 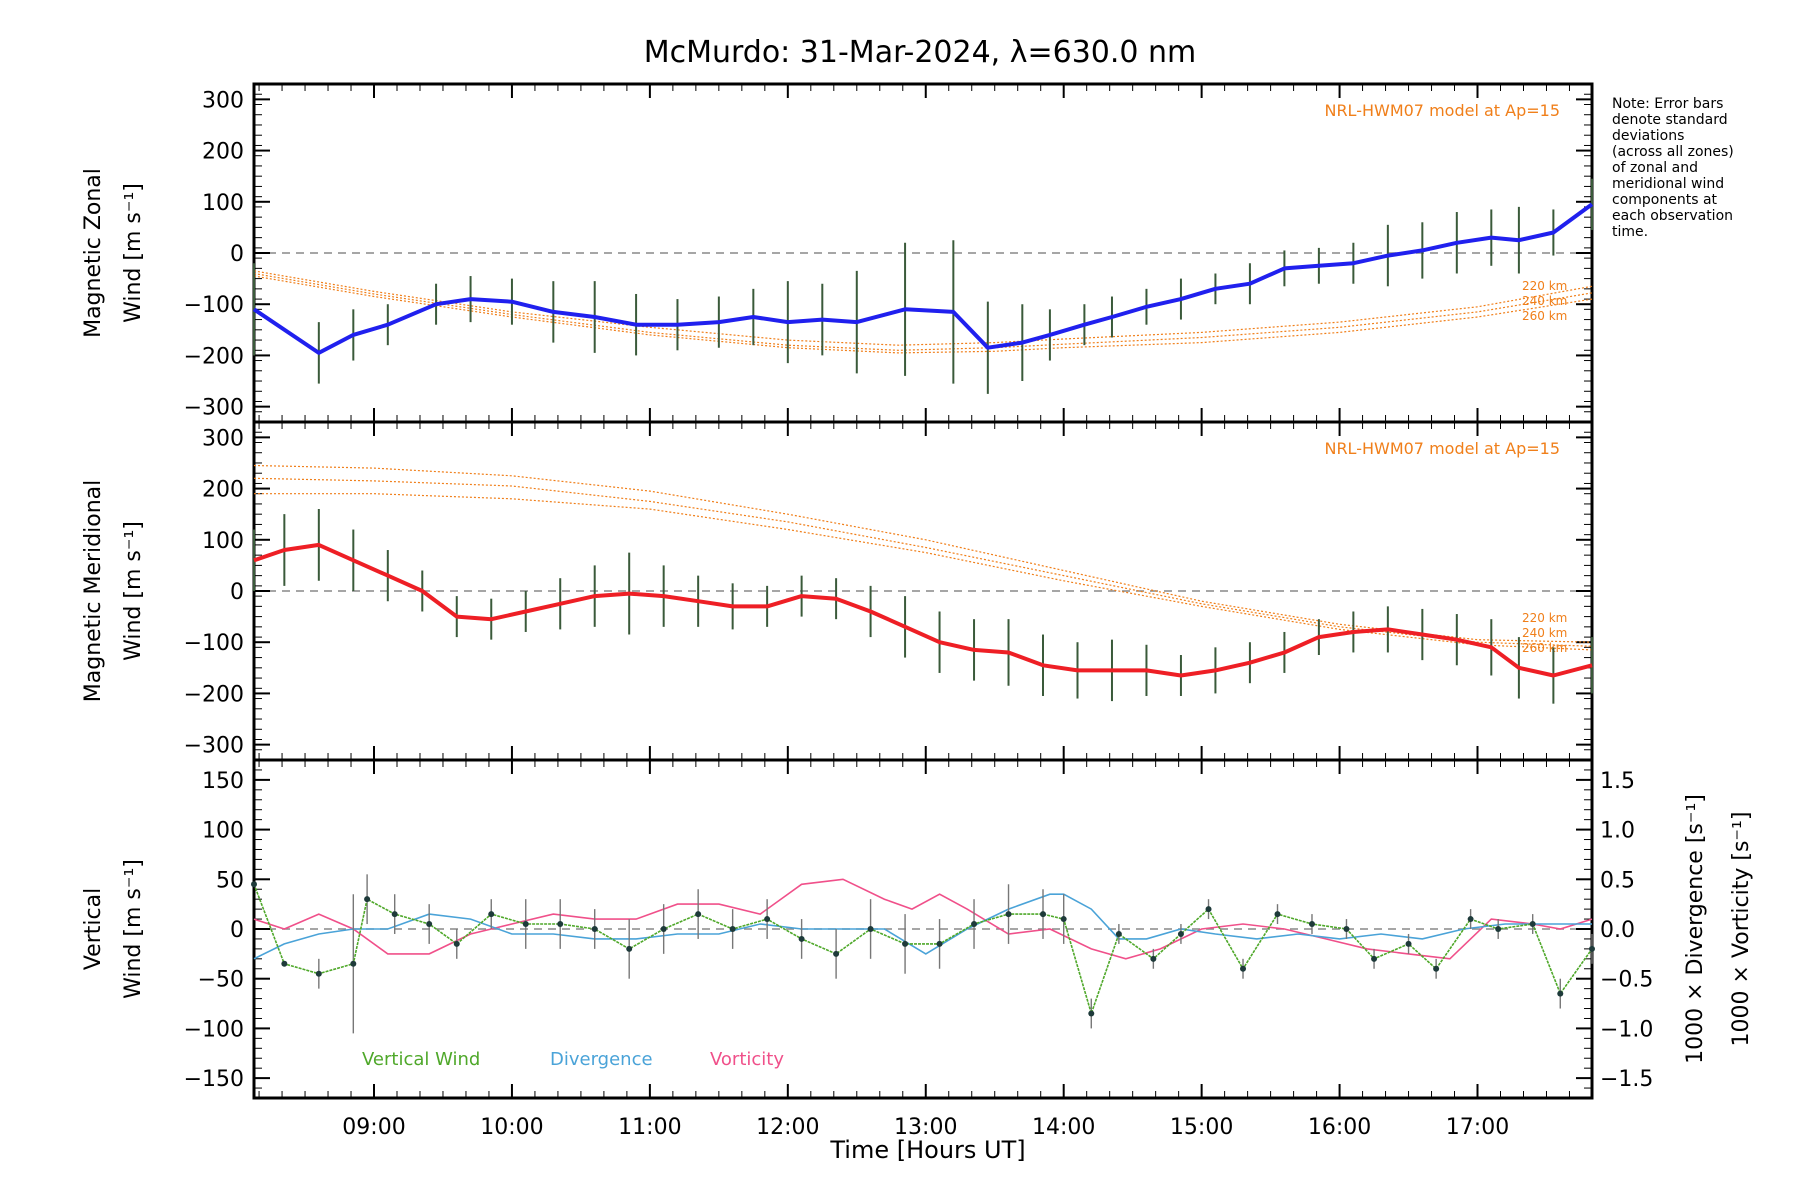 I want to click on x-tick-label: 16:00, so click(x=1339, y=1127).